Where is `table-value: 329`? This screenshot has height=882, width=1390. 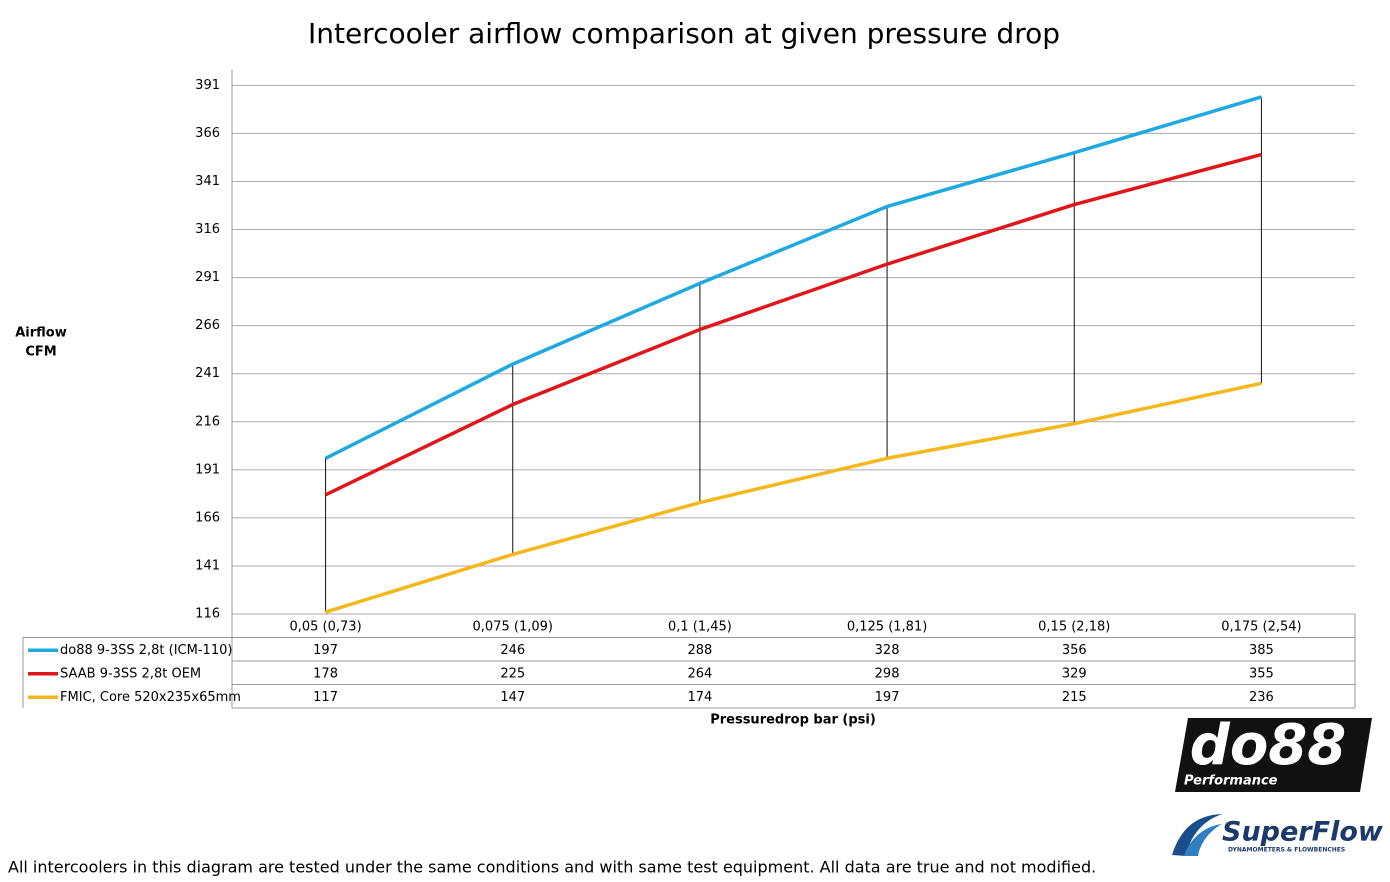
table-value: 329 is located at coordinates (1074, 673).